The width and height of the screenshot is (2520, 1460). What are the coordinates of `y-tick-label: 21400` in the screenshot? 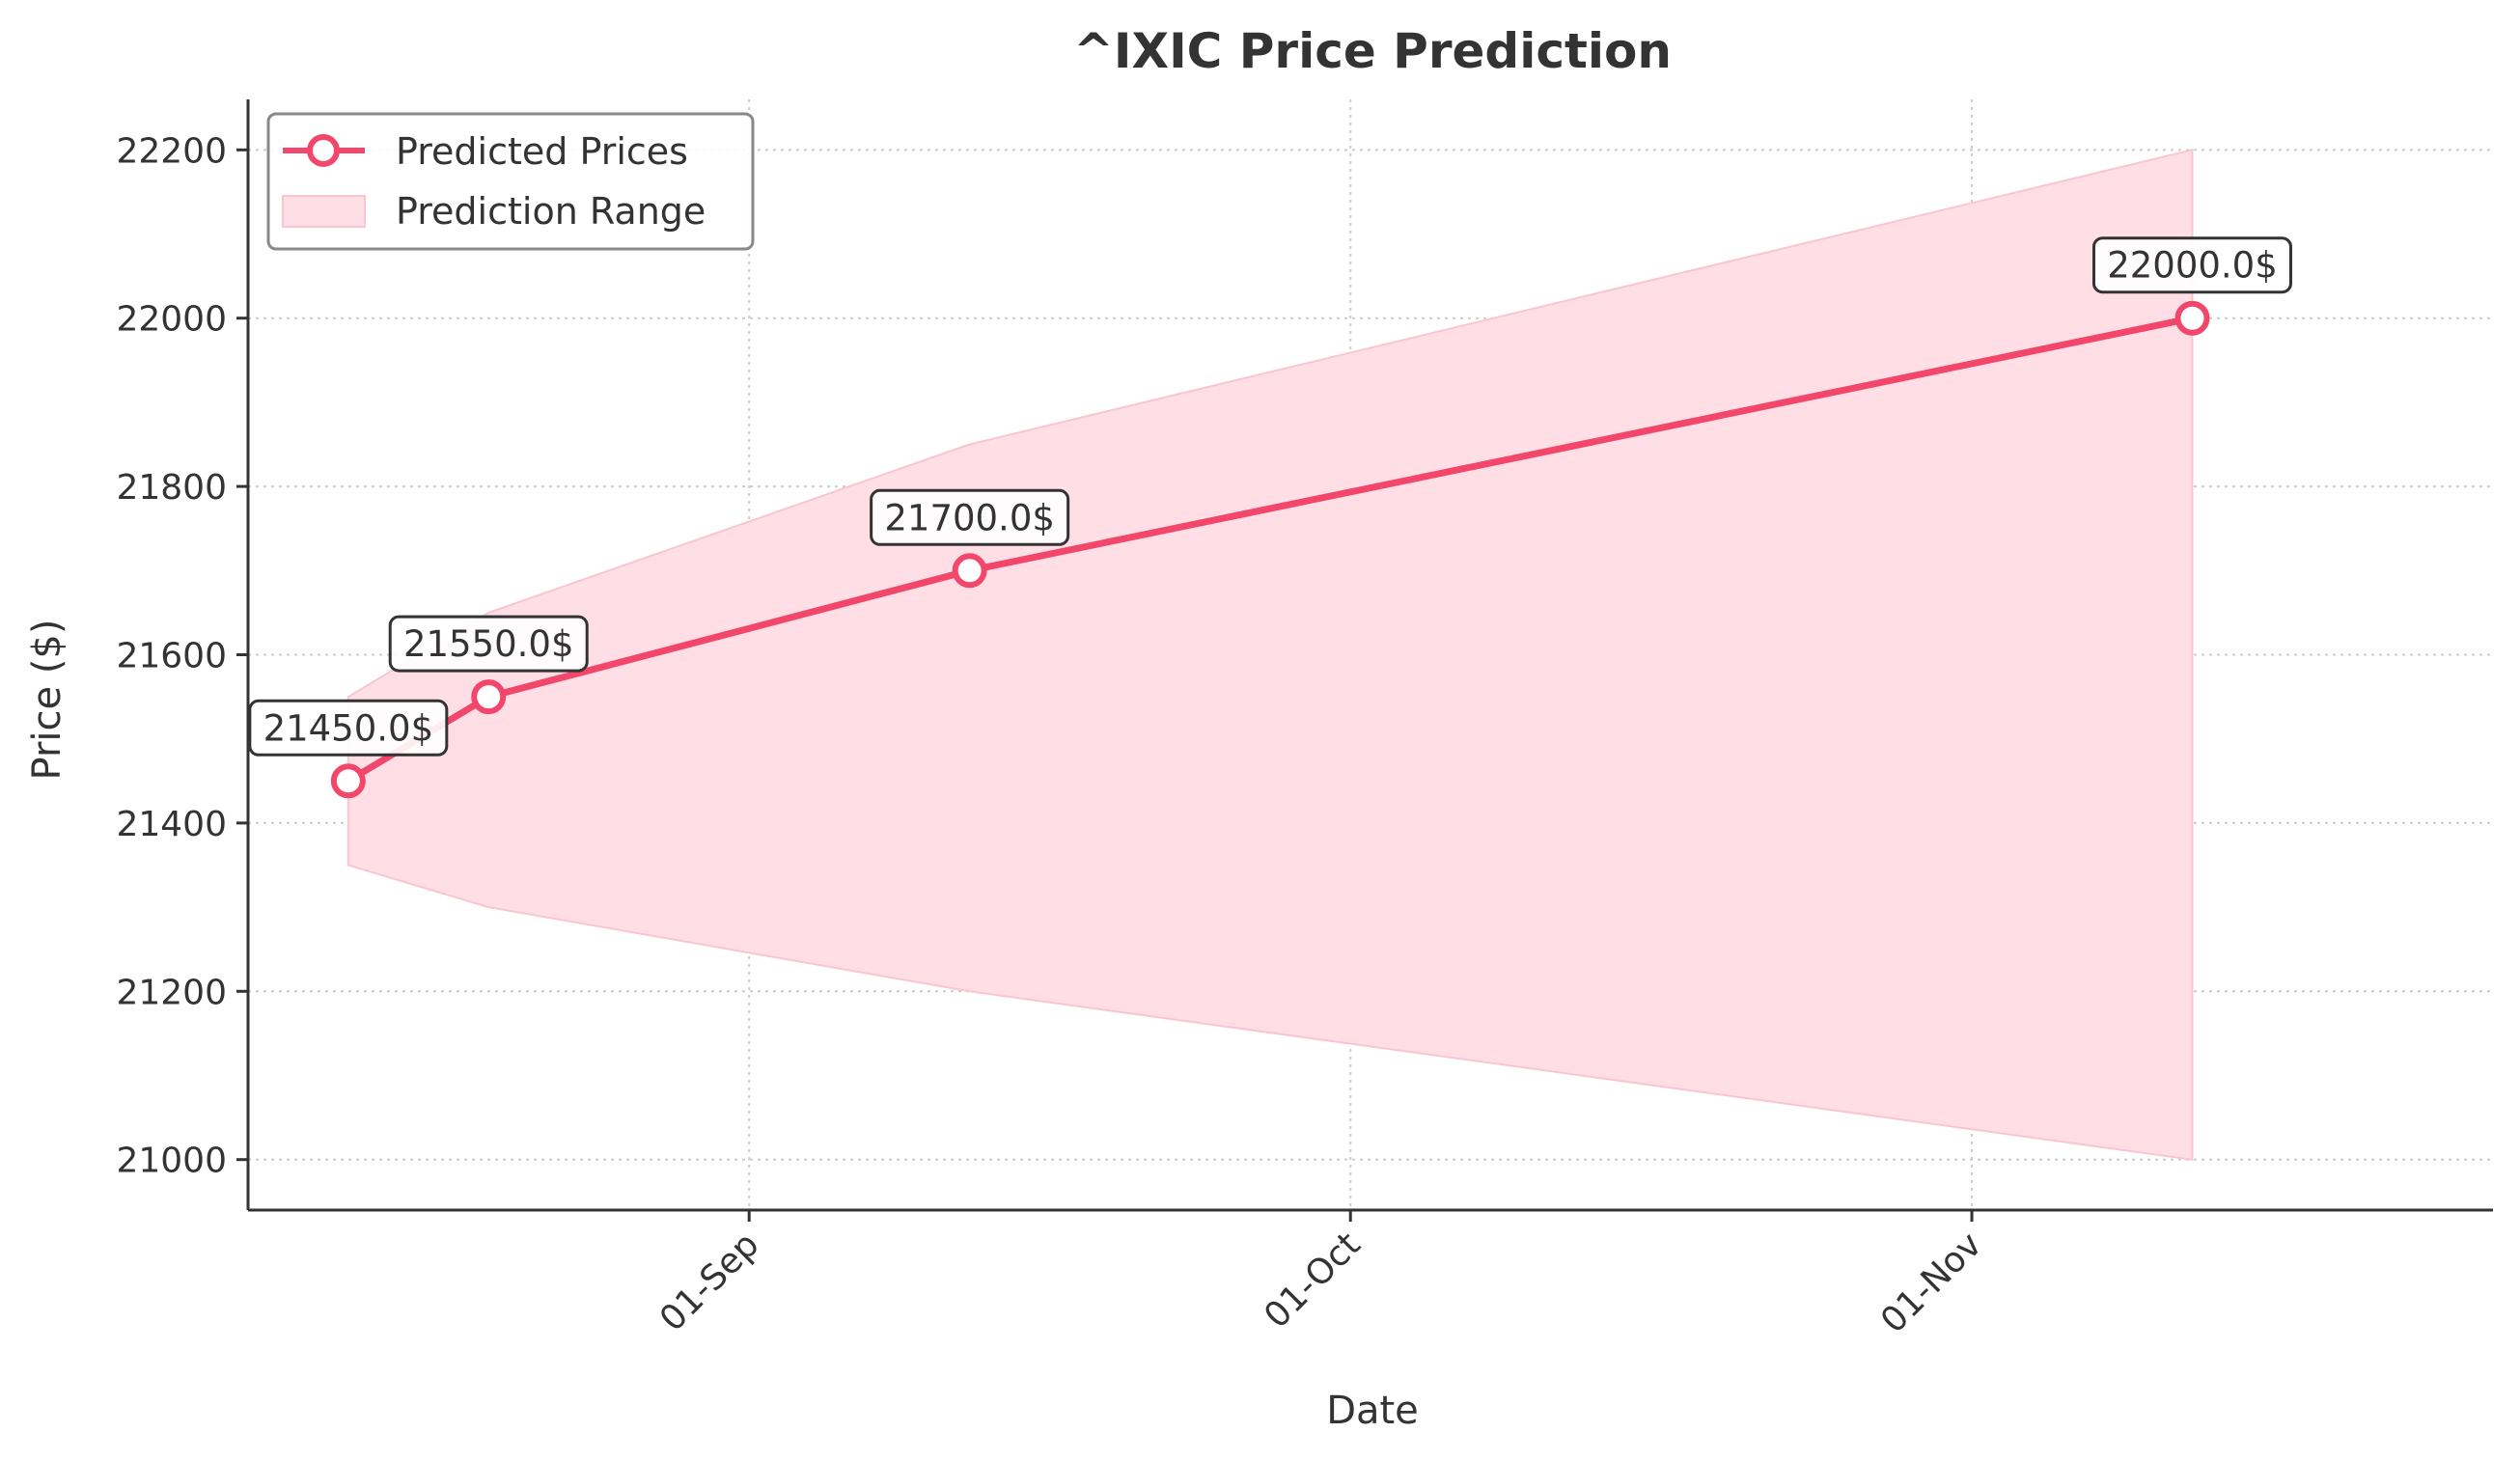 It's located at (171, 824).